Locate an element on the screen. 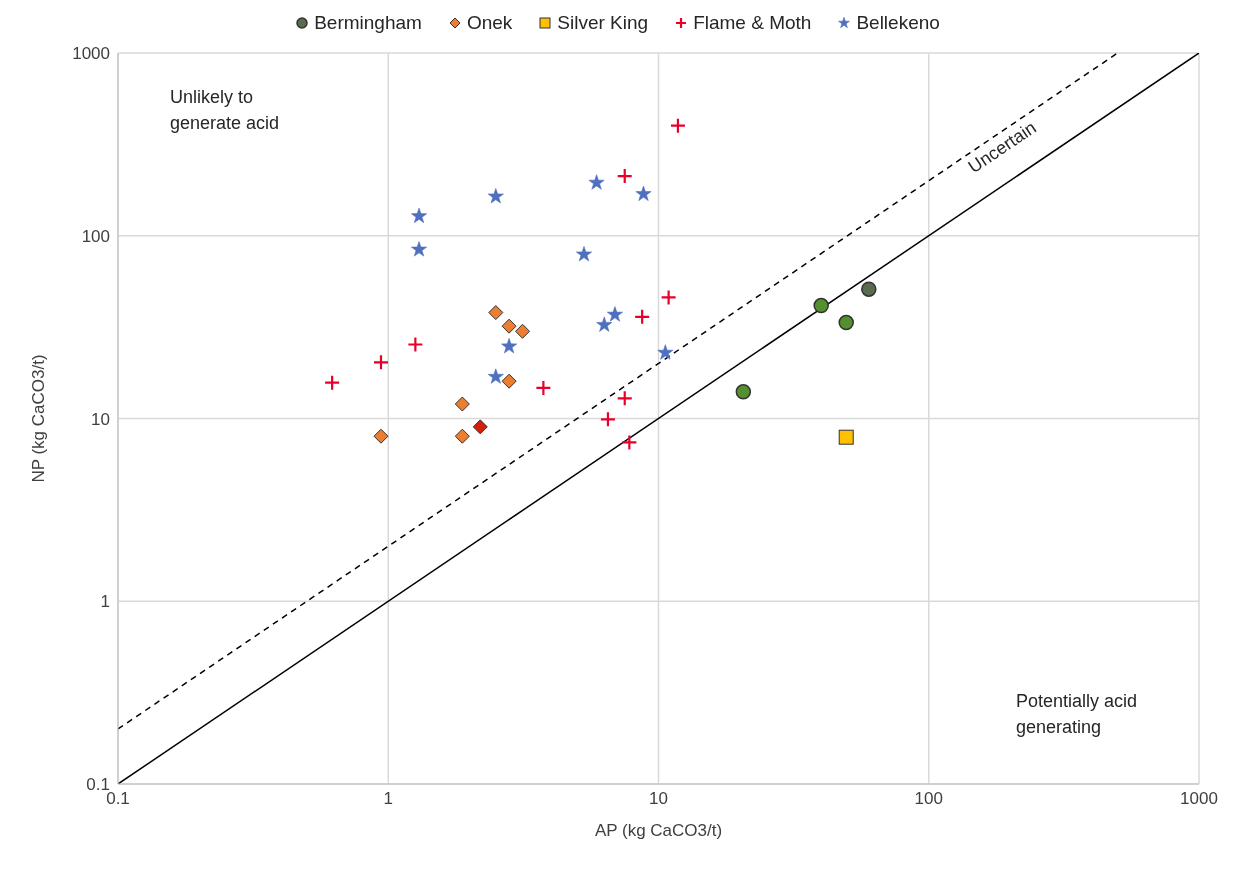 This screenshot has height=871, width=1235. x-tick-label: 100 is located at coordinates (928, 799).